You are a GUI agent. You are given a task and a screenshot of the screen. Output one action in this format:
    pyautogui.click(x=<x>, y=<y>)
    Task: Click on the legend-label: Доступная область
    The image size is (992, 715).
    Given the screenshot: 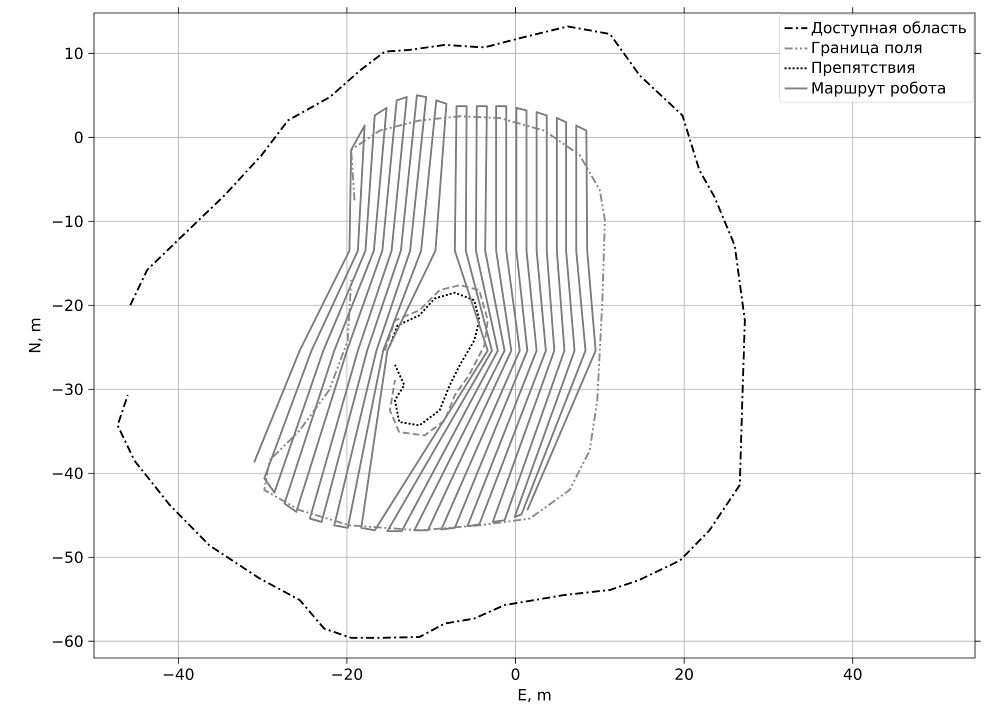 What is the action you would take?
    pyautogui.click(x=889, y=28)
    